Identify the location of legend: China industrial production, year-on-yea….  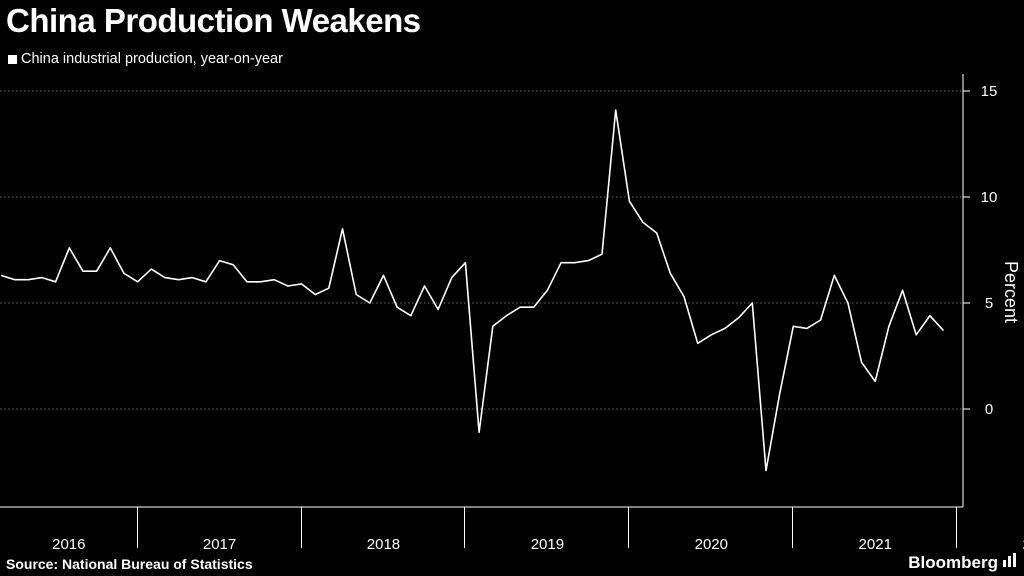
(145, 59).